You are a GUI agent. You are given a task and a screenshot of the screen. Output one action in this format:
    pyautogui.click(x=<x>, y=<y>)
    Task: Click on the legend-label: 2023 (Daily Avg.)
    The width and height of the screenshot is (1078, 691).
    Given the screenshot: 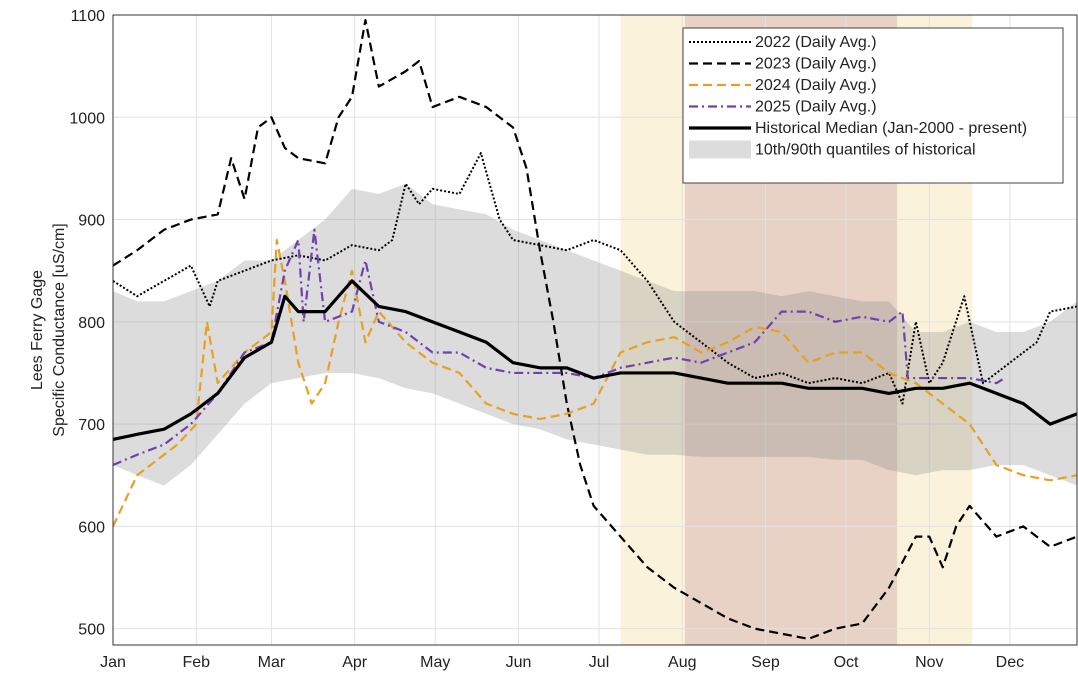 What is the action you would take?
    pyautogui.click(x=816, y=64)
    